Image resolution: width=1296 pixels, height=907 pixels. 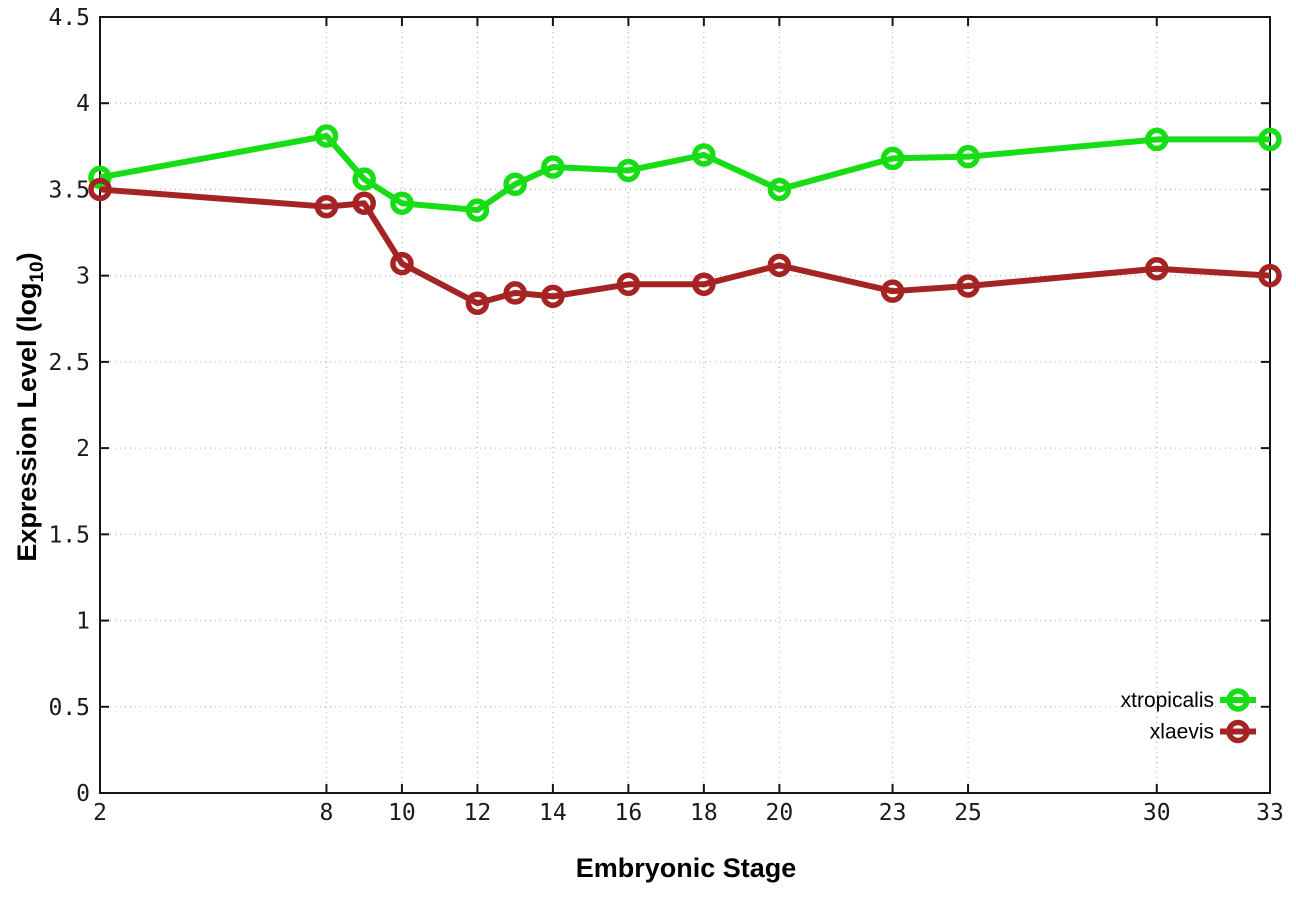 I want to click on x-tick-label-2: 2, so click(x=100, y=813).